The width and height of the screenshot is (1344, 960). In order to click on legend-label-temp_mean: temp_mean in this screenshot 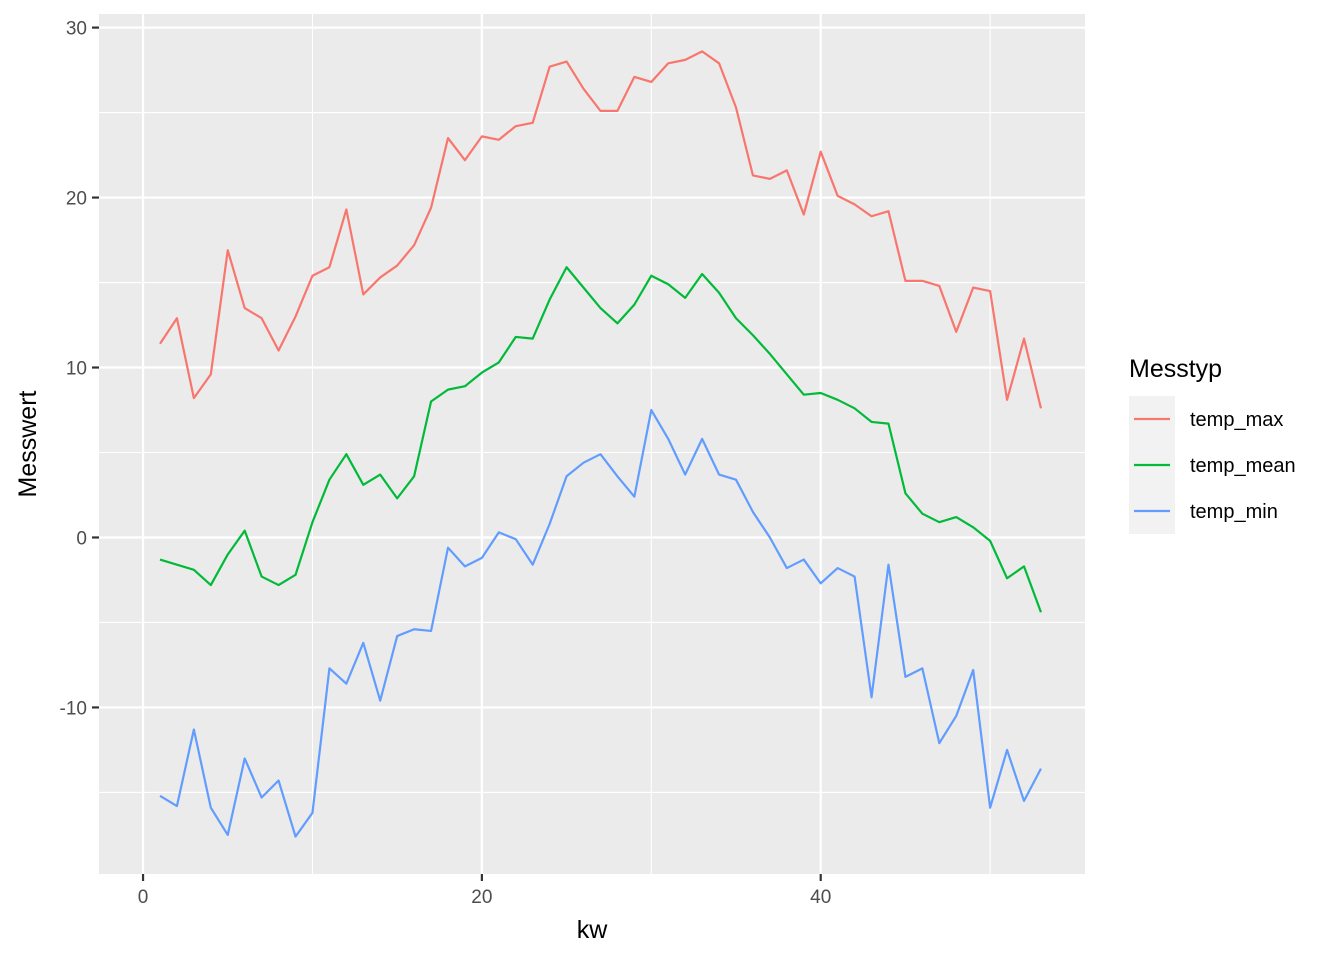, I will do `click(1243, 466)`.